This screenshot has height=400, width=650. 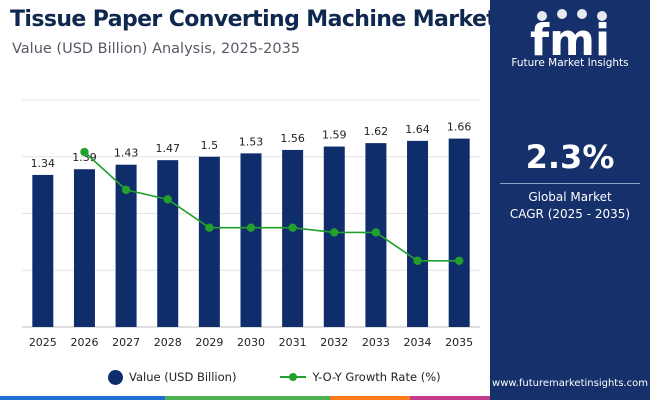 I want to click on fmi-logo: fmi, so click(x=570, y=33).